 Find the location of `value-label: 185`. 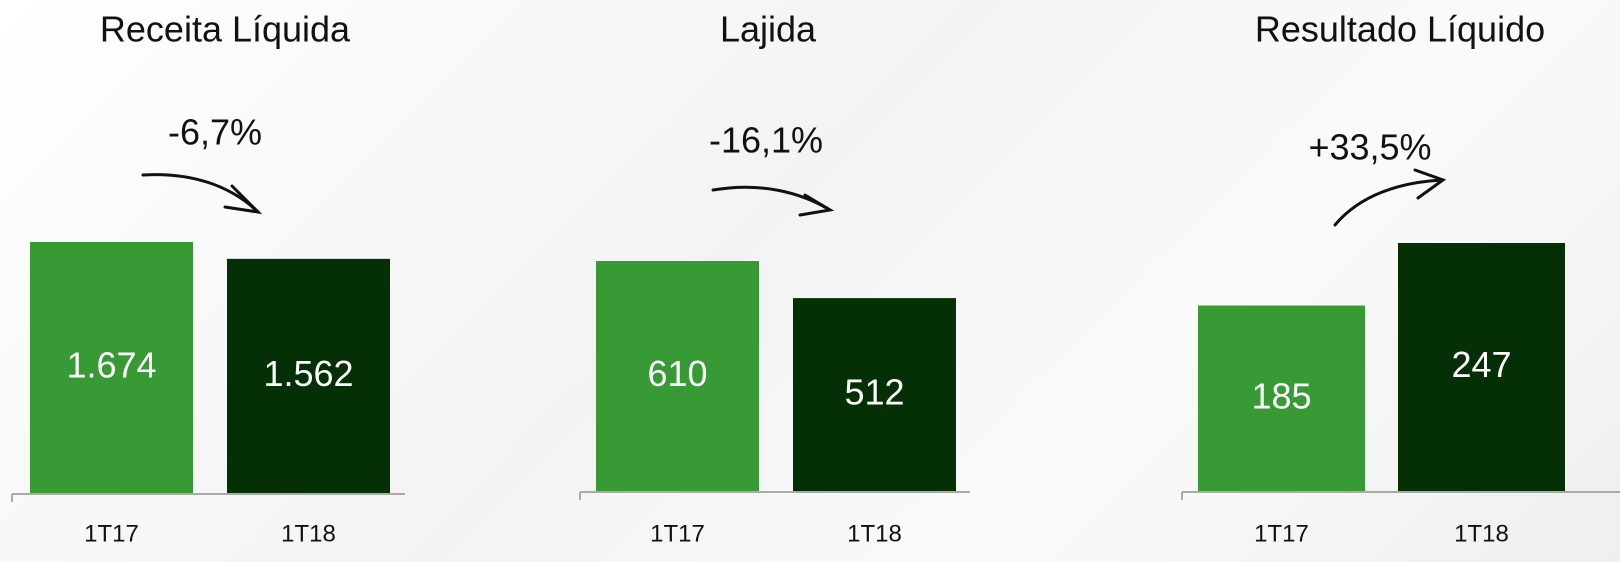

value-label: 185 is located at coordinates (1281, 395).